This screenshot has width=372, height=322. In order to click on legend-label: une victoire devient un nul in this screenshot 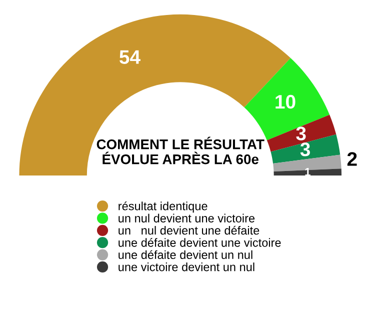, I will do `click(186, 267)`.